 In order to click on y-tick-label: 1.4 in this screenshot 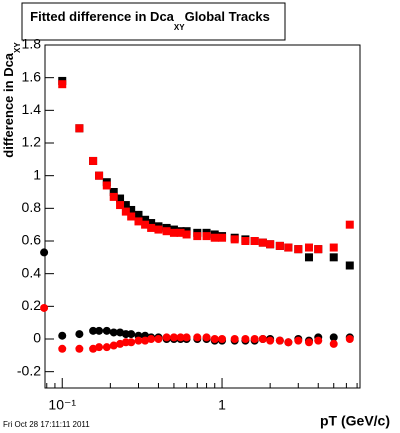, I will do `click(32, 109)`.